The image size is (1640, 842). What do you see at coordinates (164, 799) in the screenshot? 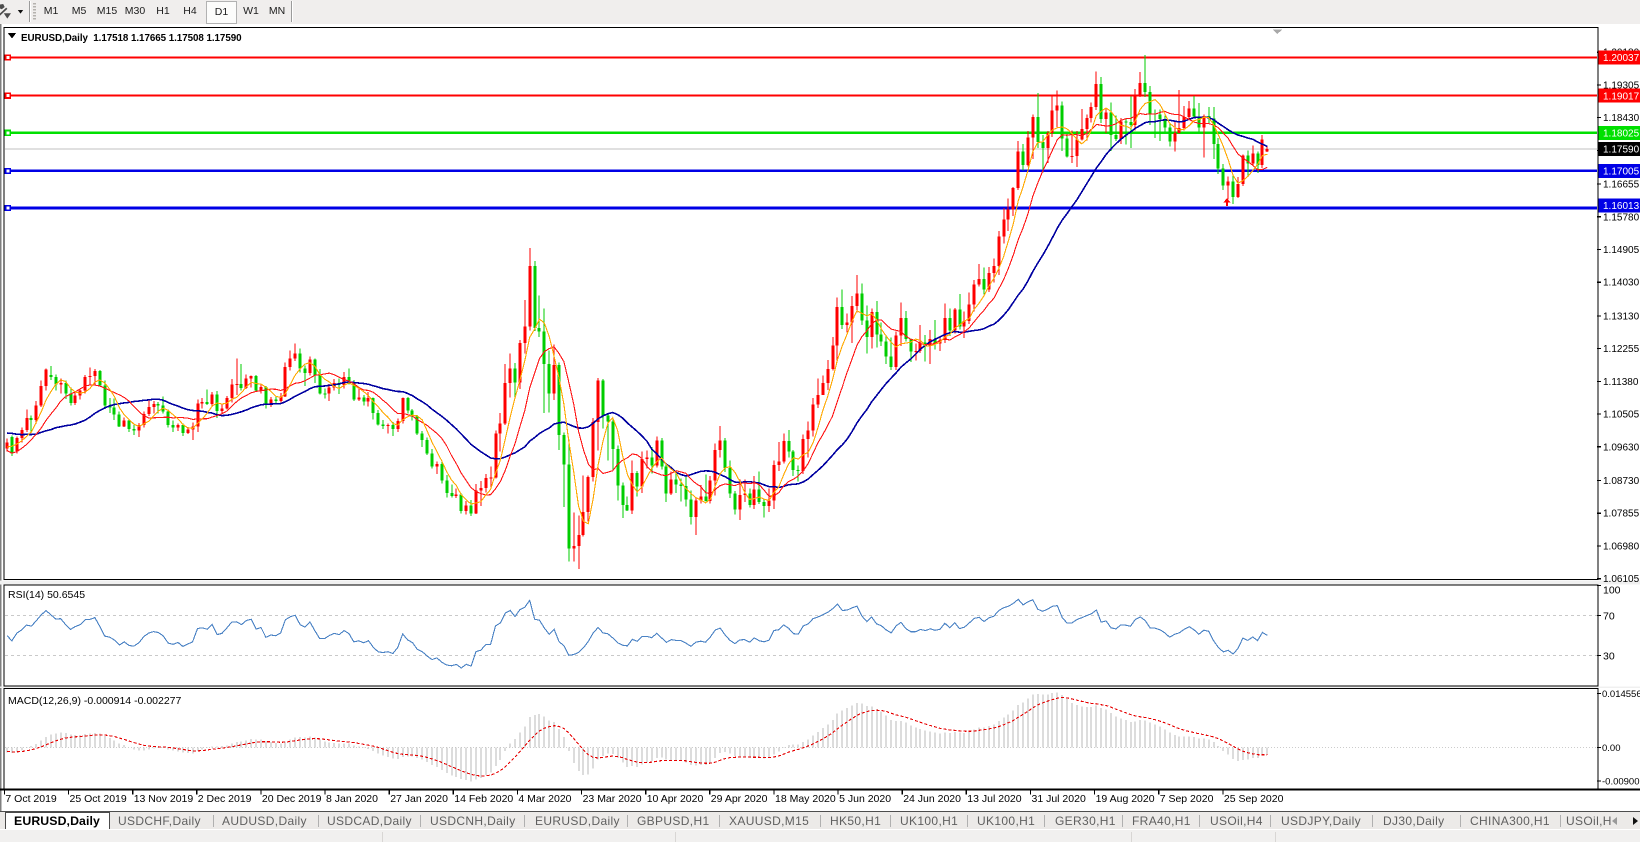
I see `svg-text: 13 Nov 2019` at bounding box center [164, 799].